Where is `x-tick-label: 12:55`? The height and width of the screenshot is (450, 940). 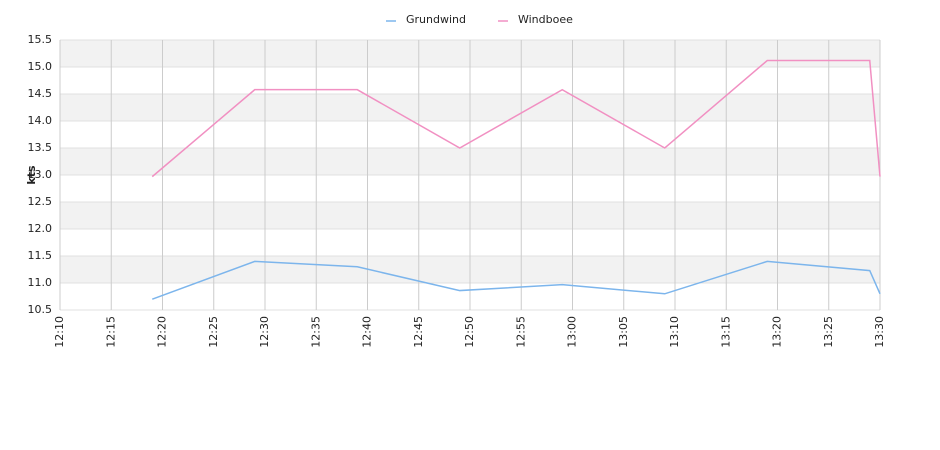
x-tick-label: 12:55 is located at coordinates (520, 332).